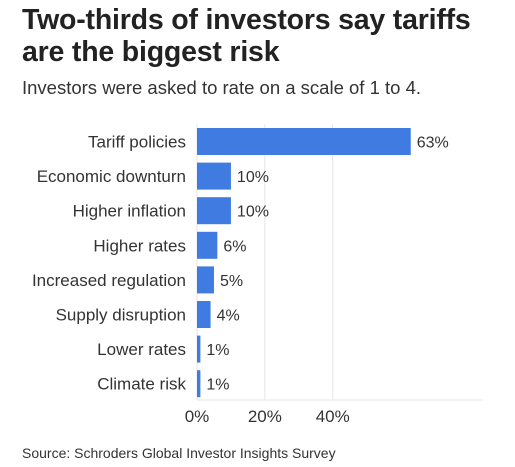 This screenshot has height=467, width=515. What do you see at coordinates (141, 384) in the screenshot?
I see `category-label: Climate risk` at bounding box center [141, 384].